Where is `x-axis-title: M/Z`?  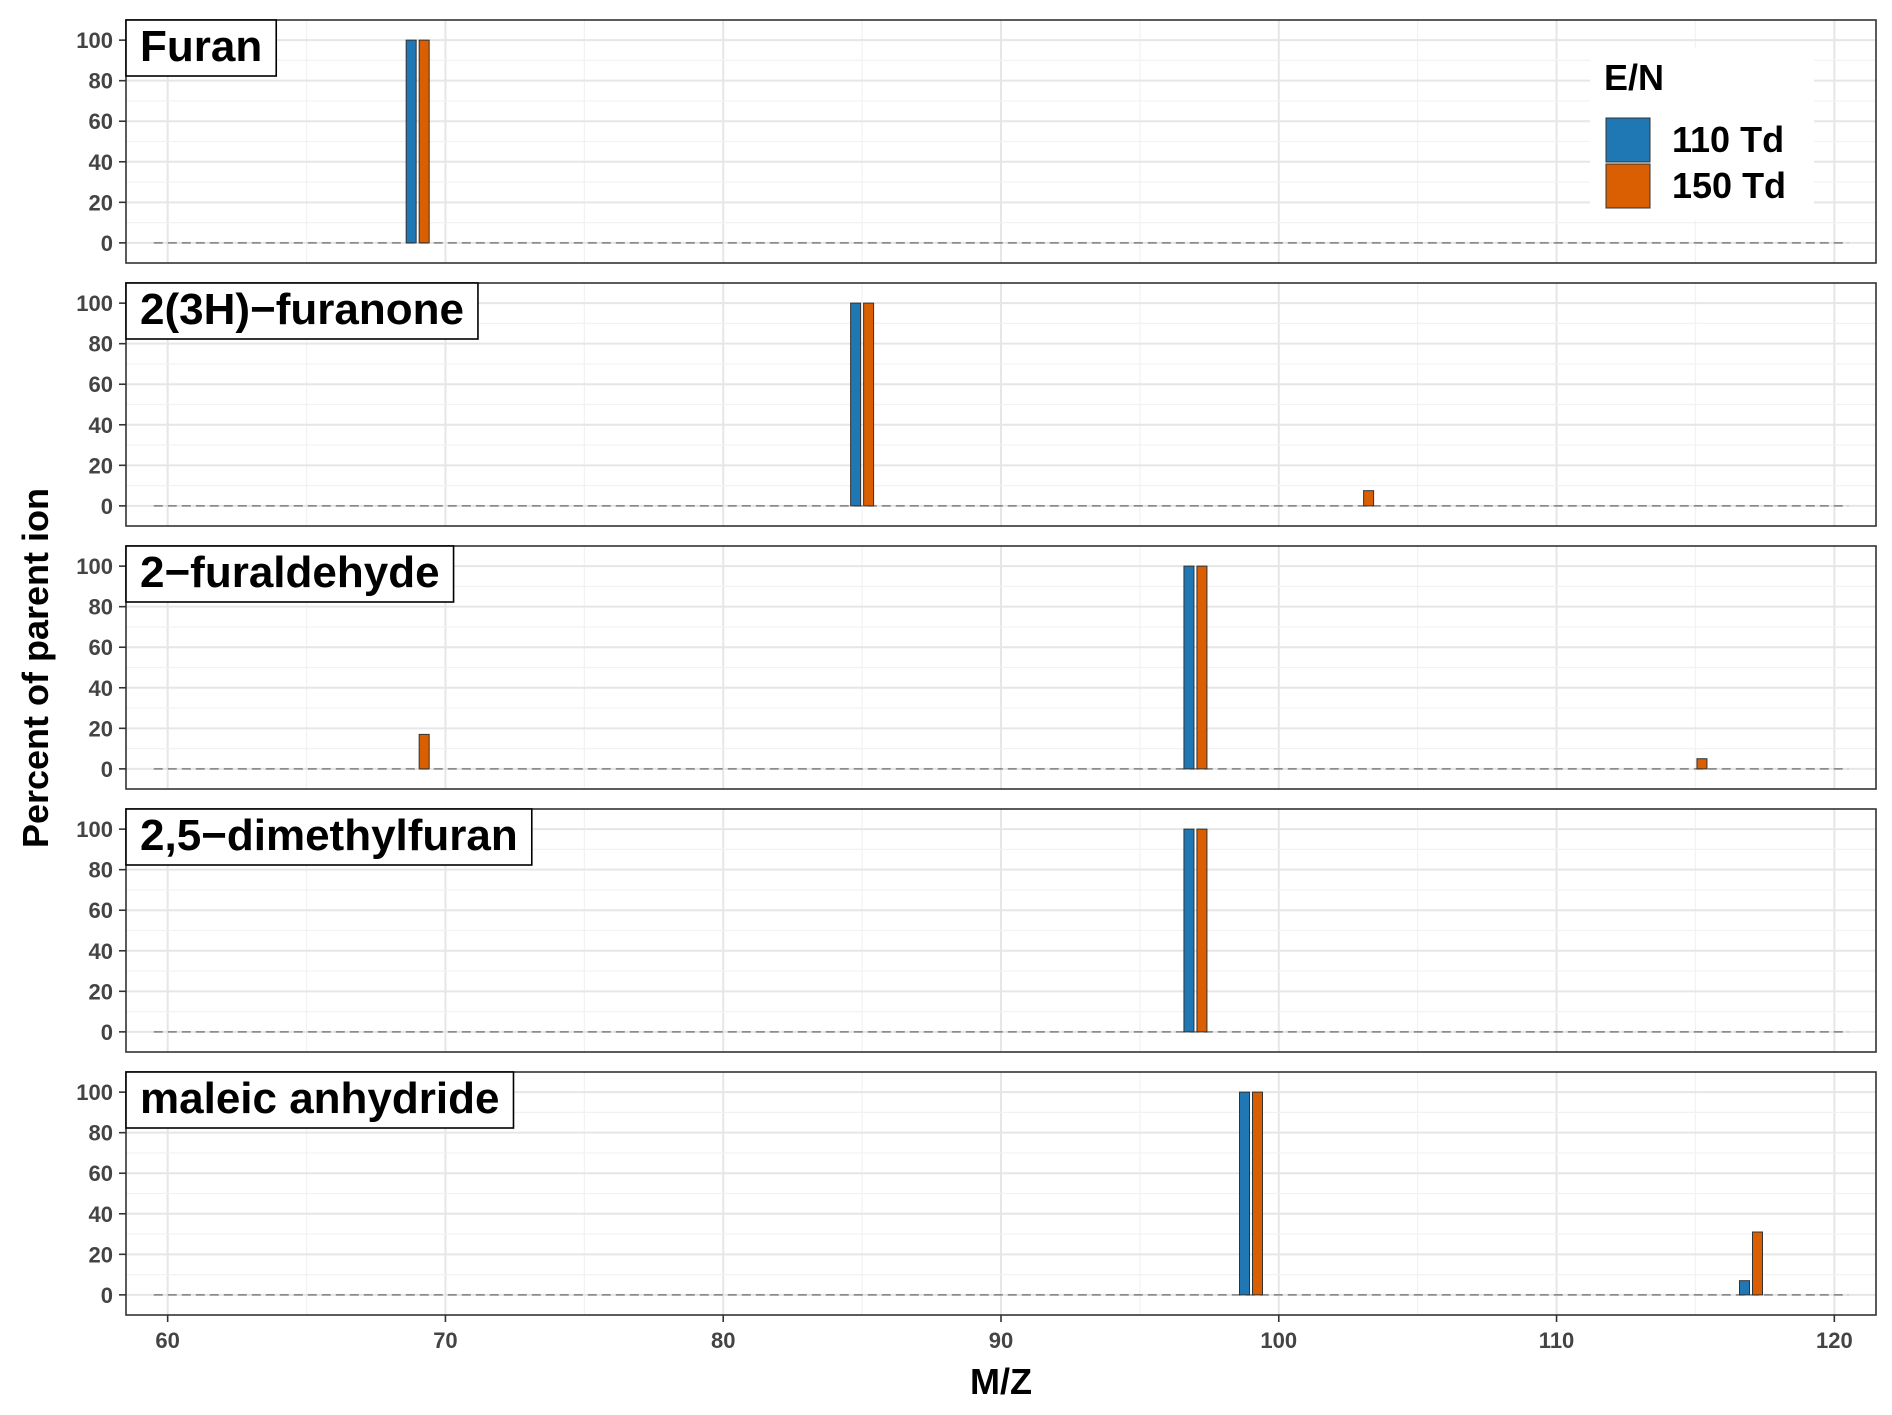
x-axis-title: M/Z is located at coordinates (1001, 1381).